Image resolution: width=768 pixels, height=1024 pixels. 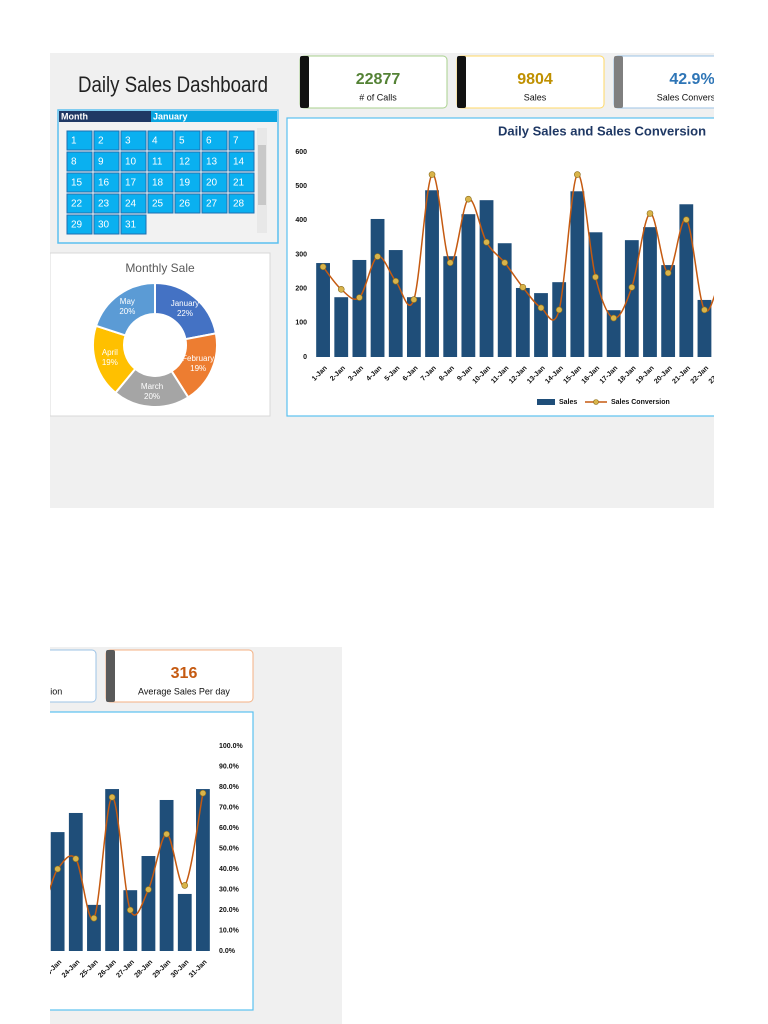 I want to click on day-label: 1, so click(x=74, y=141).